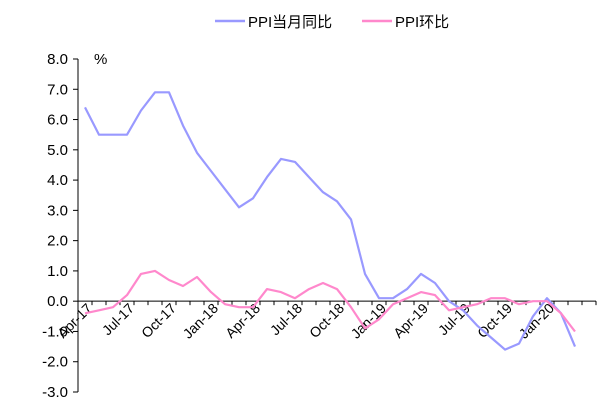  Describe the element at coordinates (422, 22) in the screenshot. I see `legend-label: PPI环比` at that location.